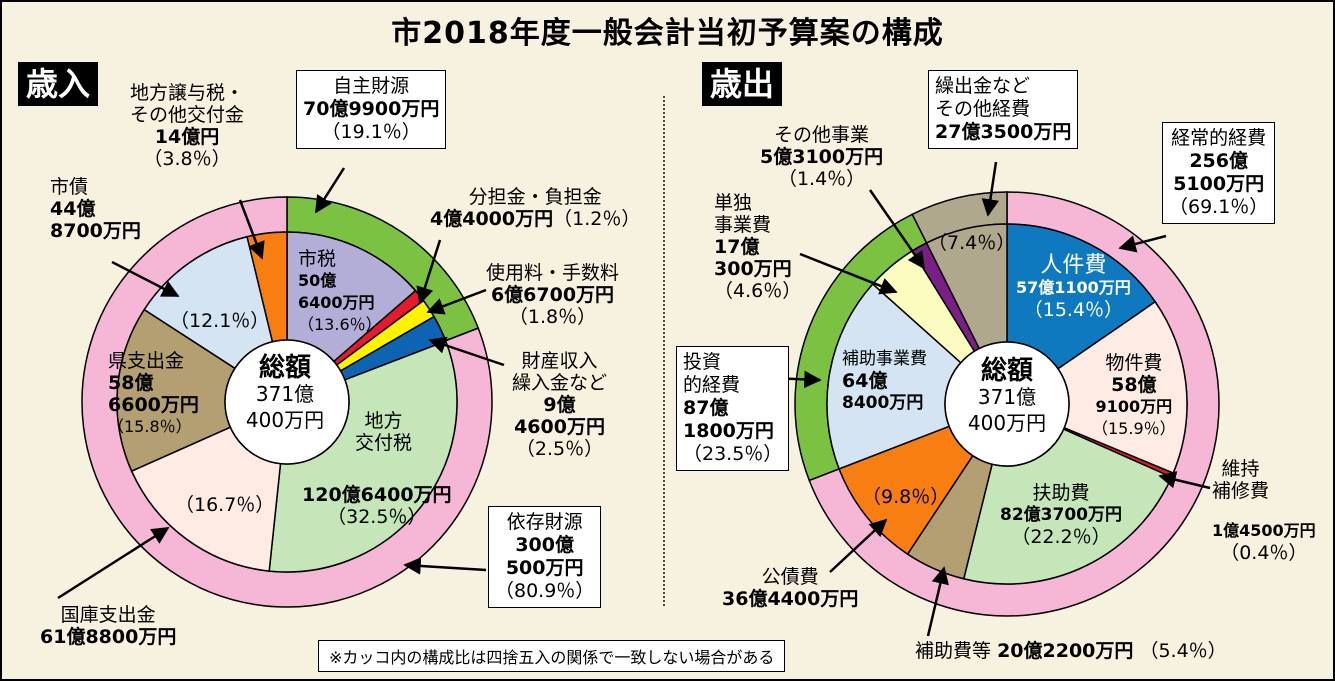 The image size is (1335, 681). Describe the element at coordinates (95, 209) in the screenshot. I see `shisai-label: 市債 44億 8700万円` at that location.